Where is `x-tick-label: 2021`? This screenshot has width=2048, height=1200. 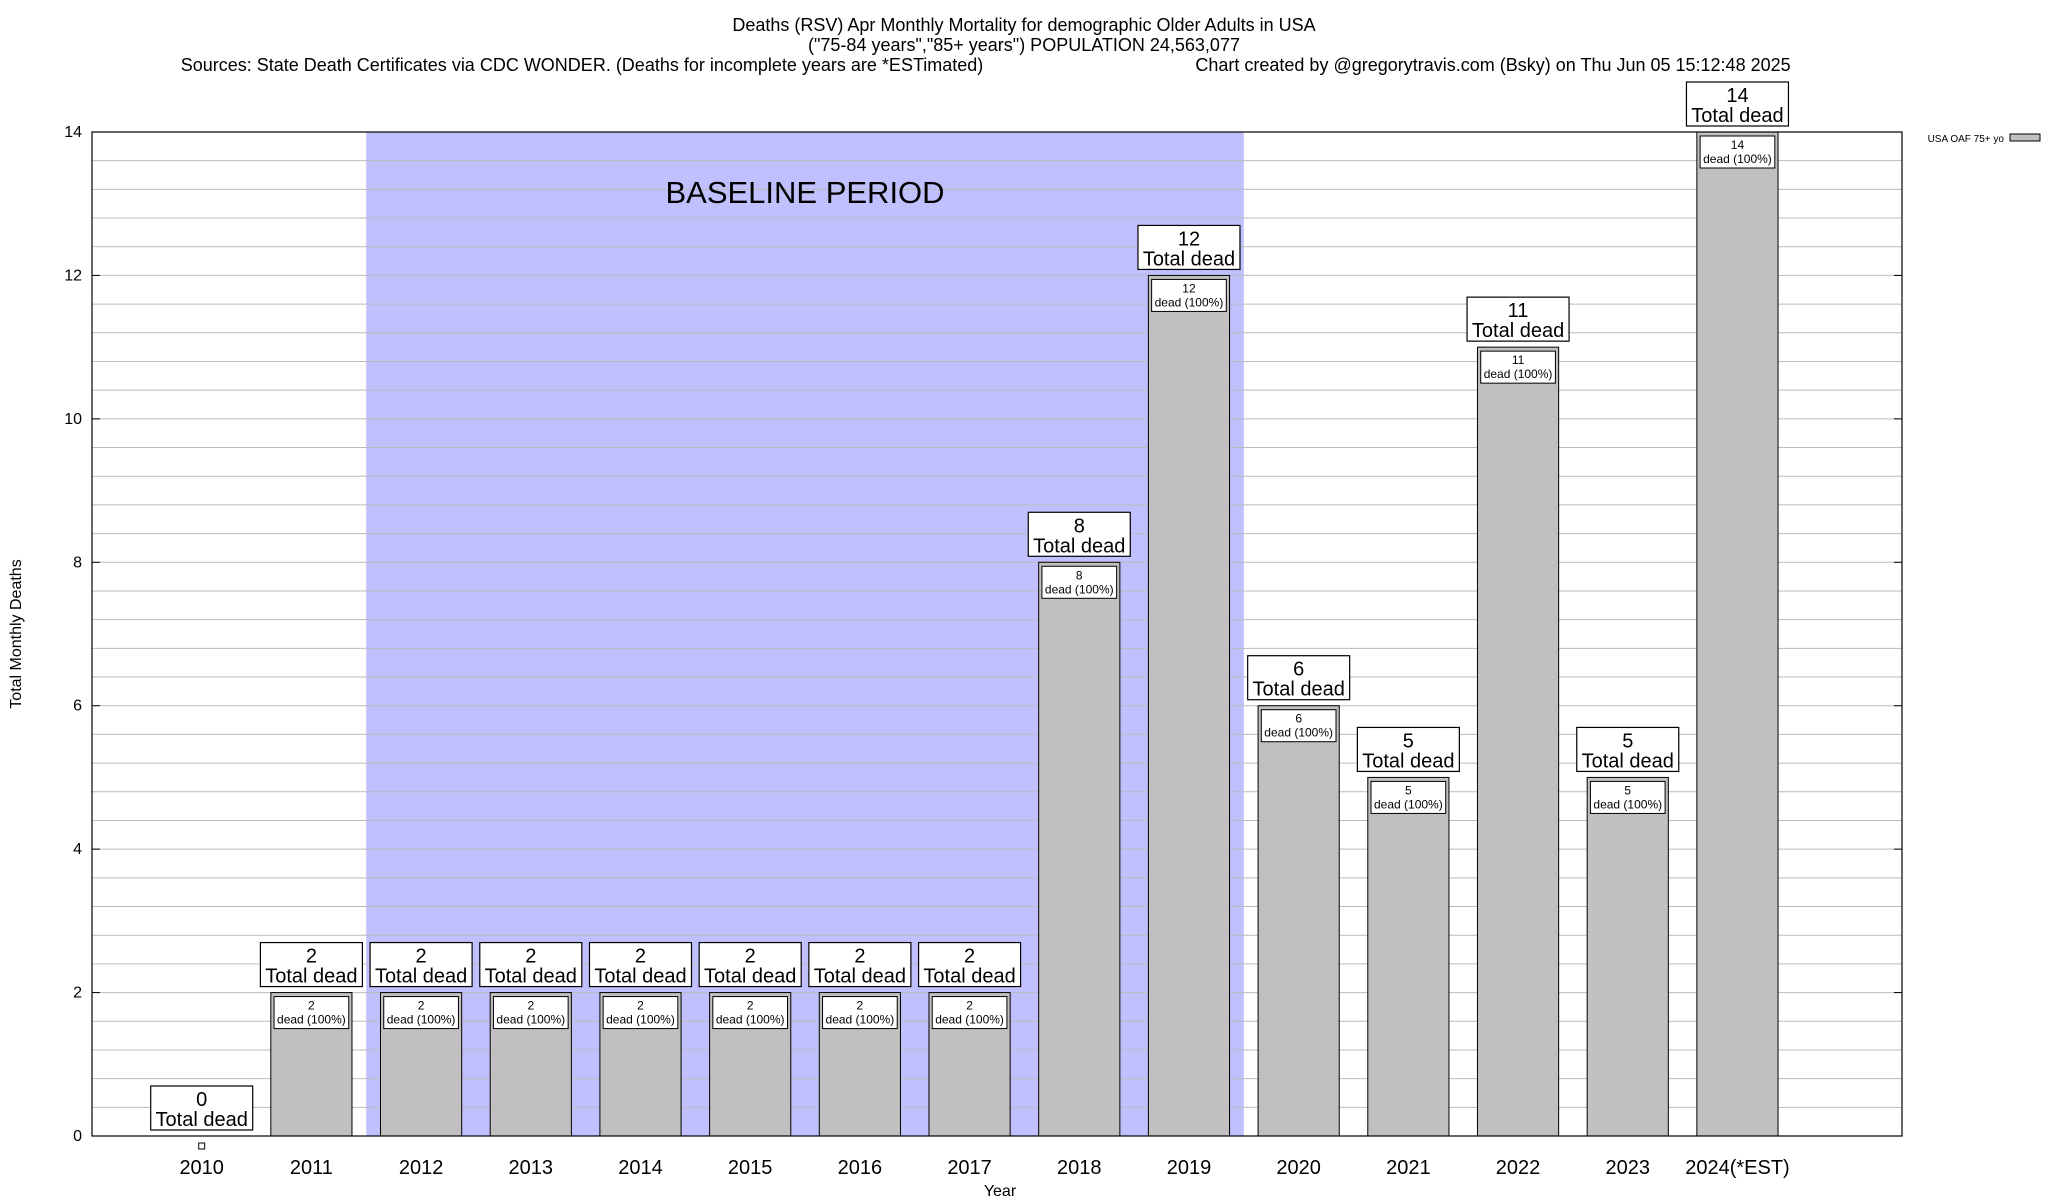
x-tick-label: 2021 is located at coordinates (1408, 1168).